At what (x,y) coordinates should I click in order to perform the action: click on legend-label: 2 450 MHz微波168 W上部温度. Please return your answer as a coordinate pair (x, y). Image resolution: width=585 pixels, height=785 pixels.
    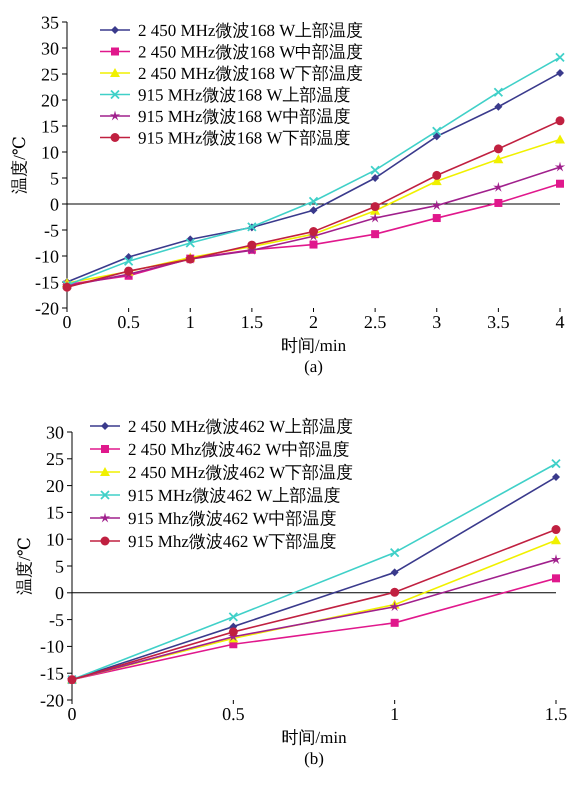
    Looking at the image, I should click on (251, 30).